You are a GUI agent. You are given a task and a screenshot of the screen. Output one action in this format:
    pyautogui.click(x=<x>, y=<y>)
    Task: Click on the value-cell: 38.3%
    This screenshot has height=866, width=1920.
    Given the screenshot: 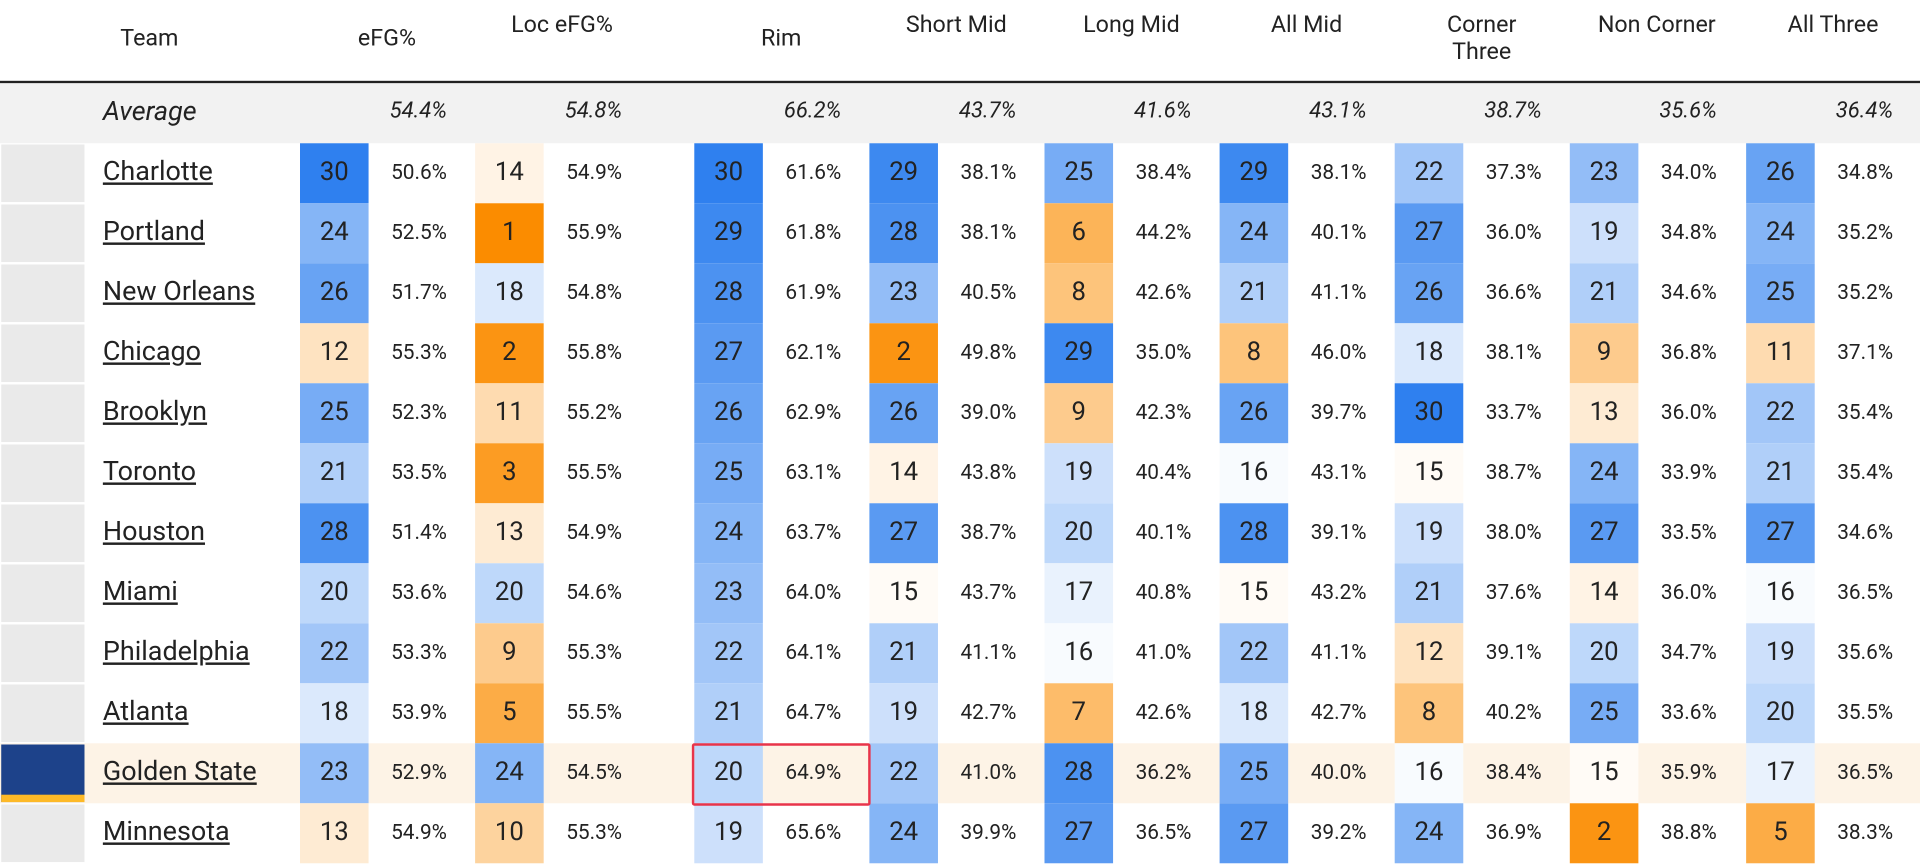 What is the action you would take?
    pyautogui.click(x=1865, y=832)
    